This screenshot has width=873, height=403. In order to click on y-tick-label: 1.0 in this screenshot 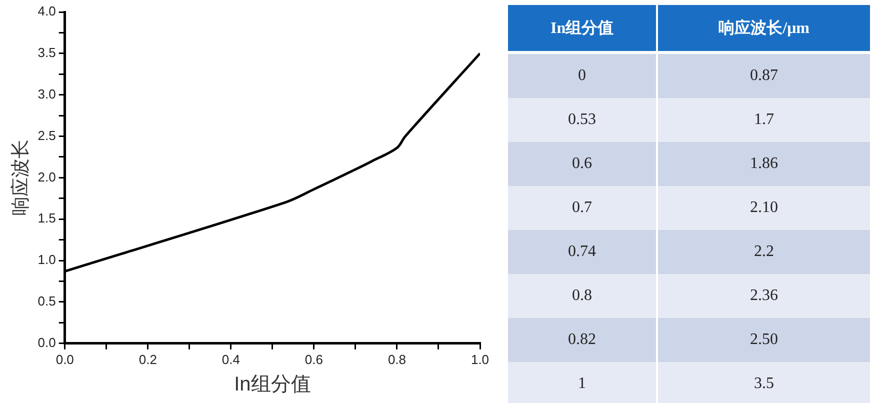, I will do `click(47, 260)`.